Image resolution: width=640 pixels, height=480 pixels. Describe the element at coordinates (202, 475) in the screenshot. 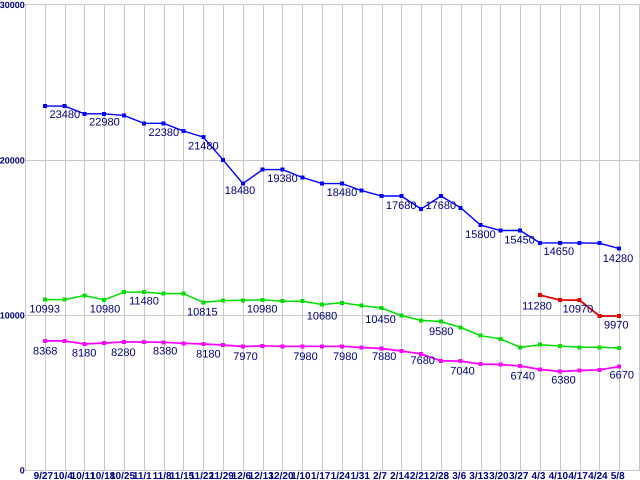

I see `svg-text: 11/22` at that location.